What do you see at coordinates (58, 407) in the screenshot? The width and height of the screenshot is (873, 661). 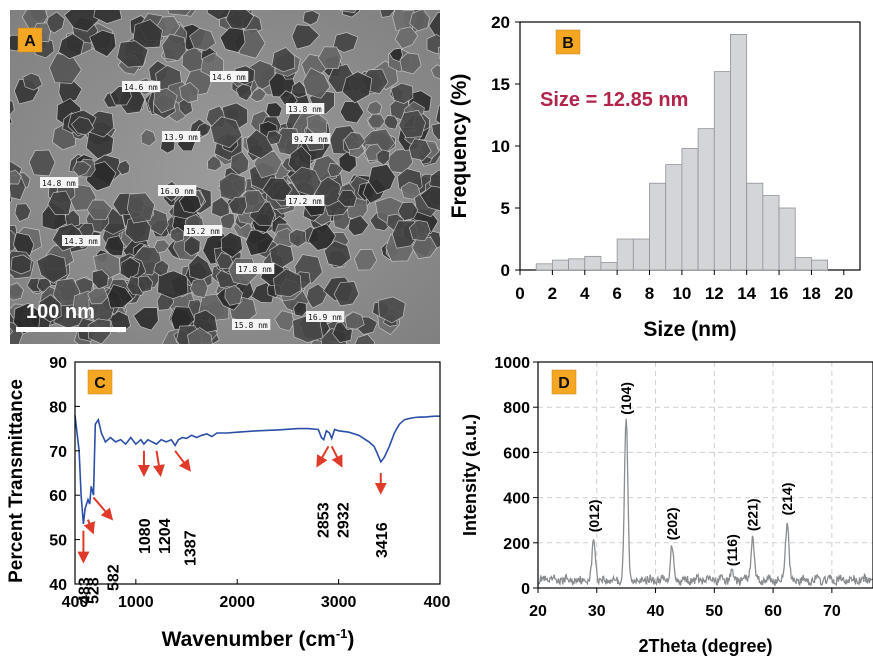 I see `y-tick-label: 80` at bounding box center [58, 407].